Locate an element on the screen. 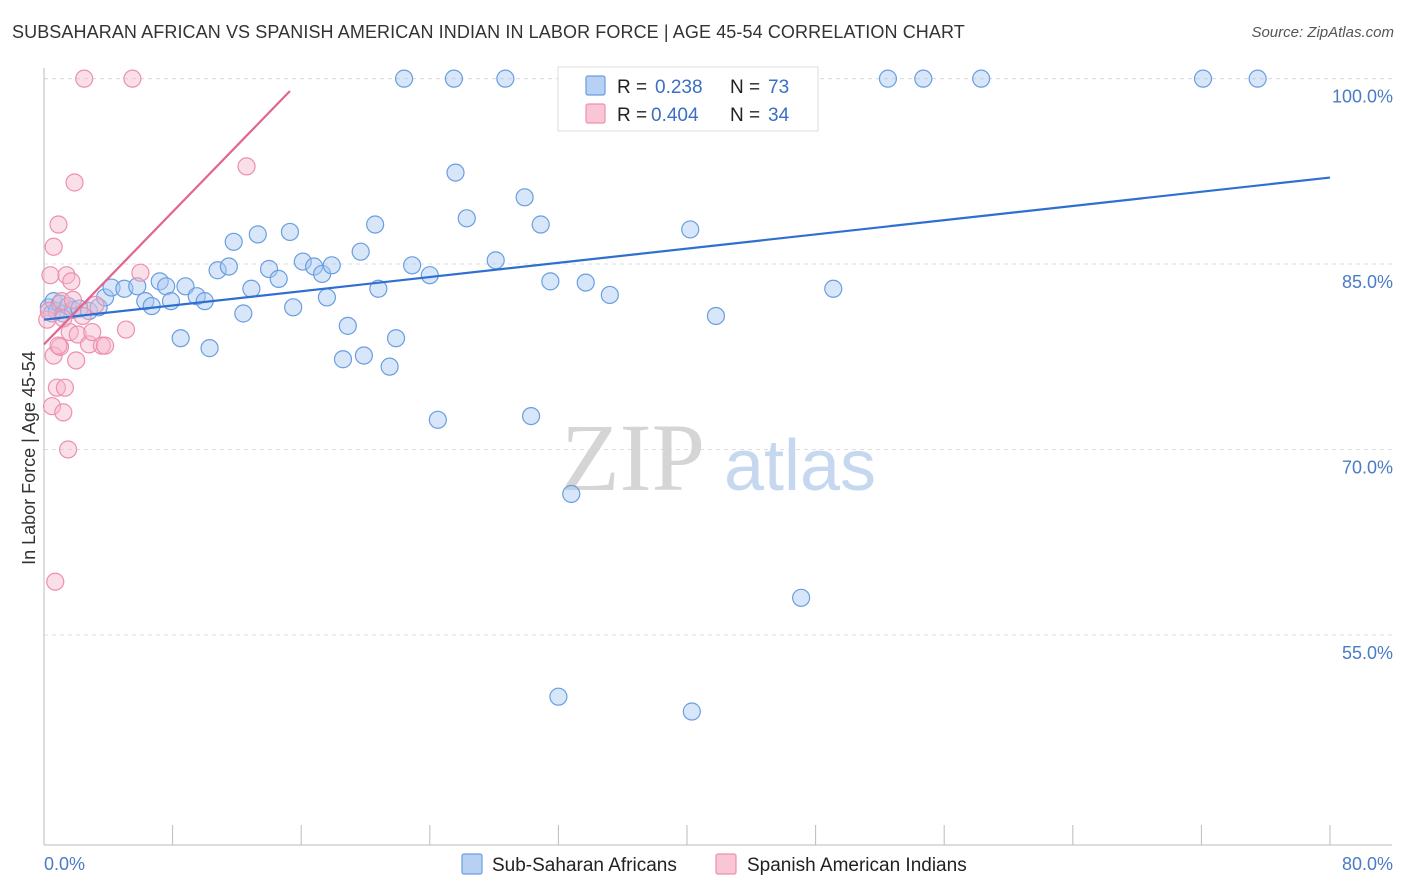 The height and width of the screenshot is (892, 1406). stats-r-value: 0.238 is located at coordinates (679, 87).